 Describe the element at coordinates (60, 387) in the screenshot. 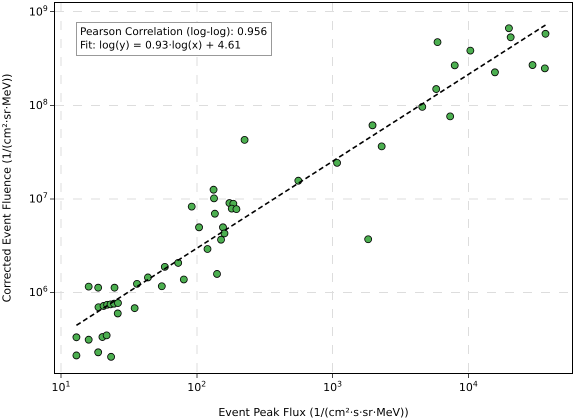

I see `x-tick-label: 10$^{1}$` at that location.